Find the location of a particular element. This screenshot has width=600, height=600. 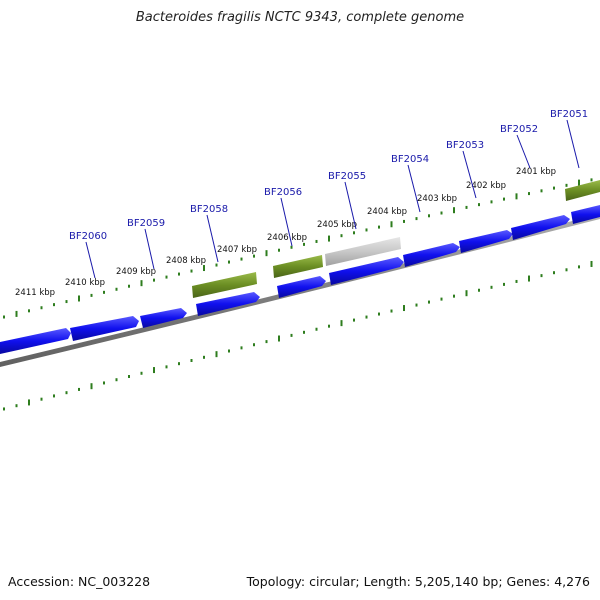

kbp-label: 2403 kbp is located at coordinates (437, 199).